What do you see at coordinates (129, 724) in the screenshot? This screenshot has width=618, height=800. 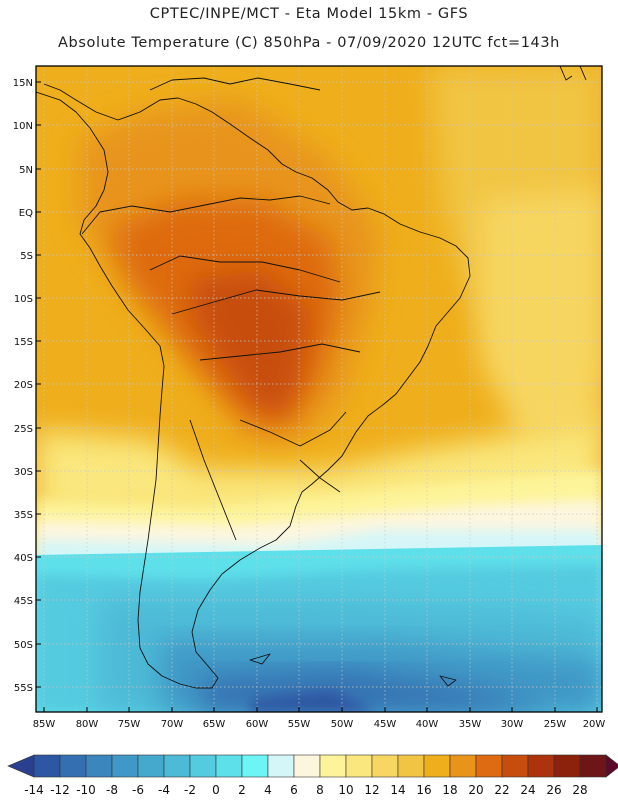 I see `lon-label: 75W` at bounding box center [129, 724].